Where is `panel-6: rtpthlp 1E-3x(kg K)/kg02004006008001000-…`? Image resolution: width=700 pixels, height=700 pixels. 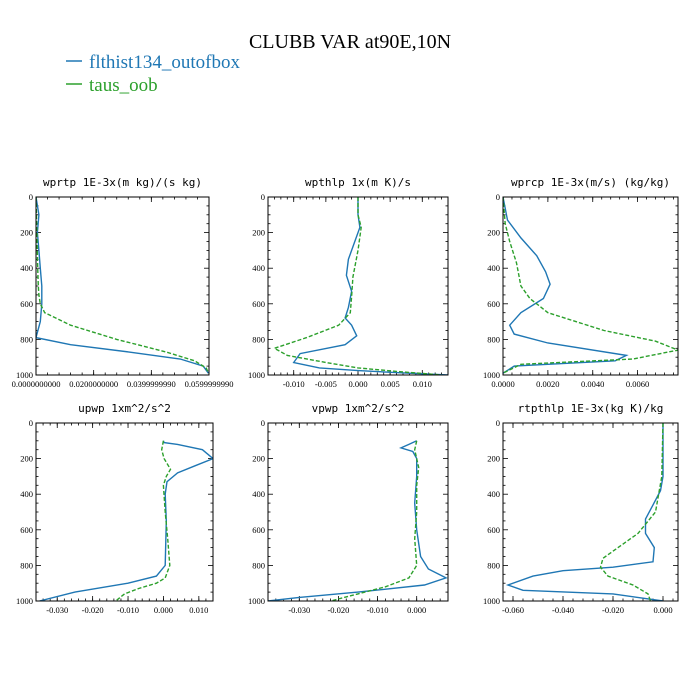
panel-6: rtpthlp 1E-3x(kg K)/kg02004006008001000-… is located at coordinates (581, 508).